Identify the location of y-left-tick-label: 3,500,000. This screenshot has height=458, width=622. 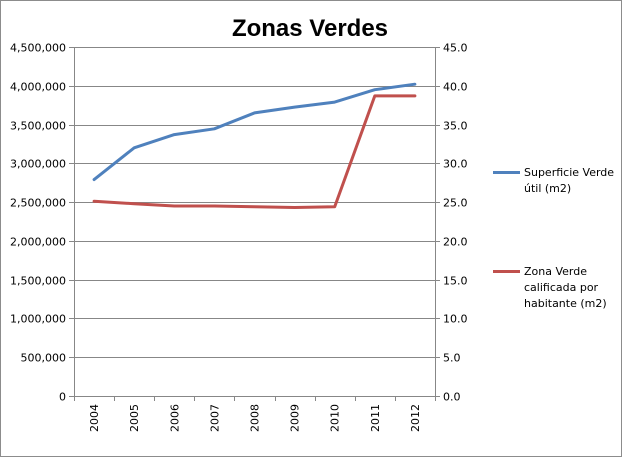
(38, 126).